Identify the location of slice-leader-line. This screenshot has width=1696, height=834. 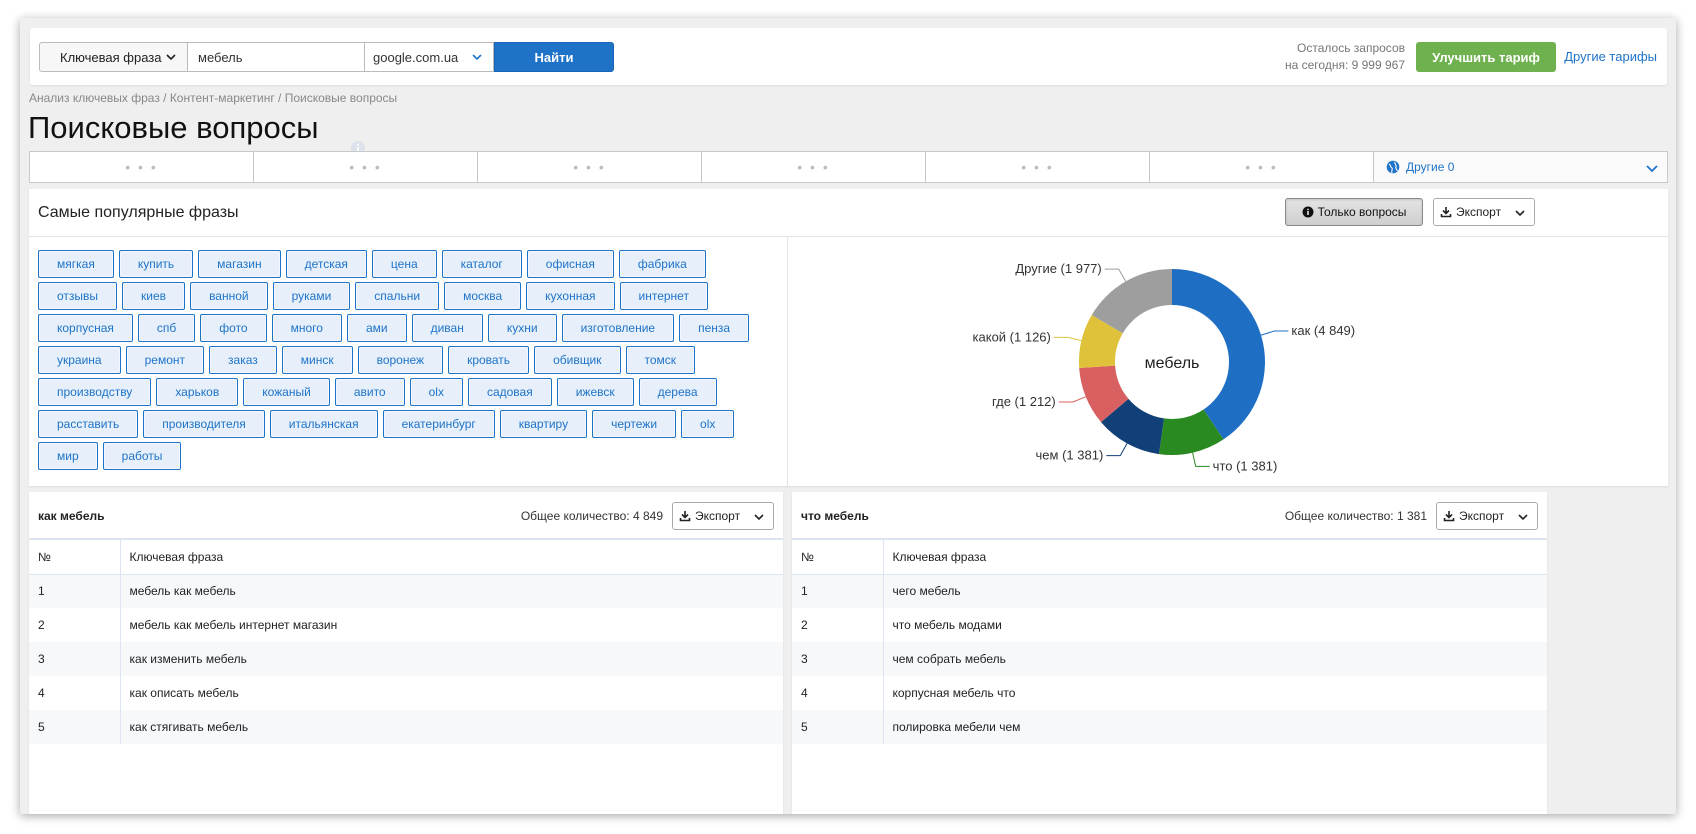
(1117, 450).